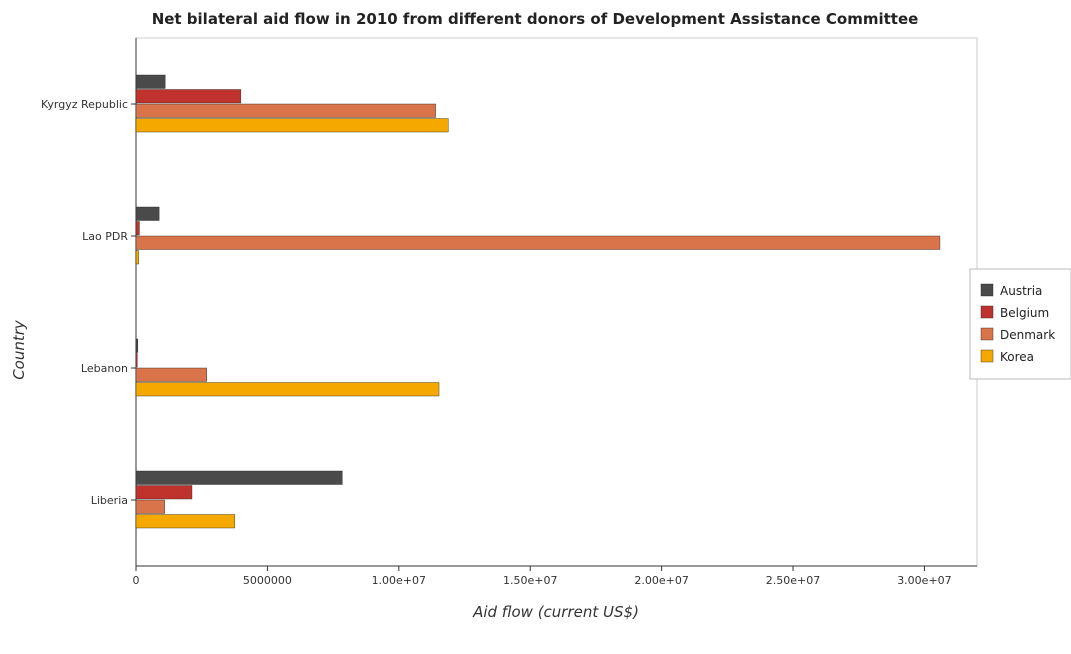  Describe the element at coordinates (287, 389) in the screenshot. I see `bar-korea-lebanon` at that location.